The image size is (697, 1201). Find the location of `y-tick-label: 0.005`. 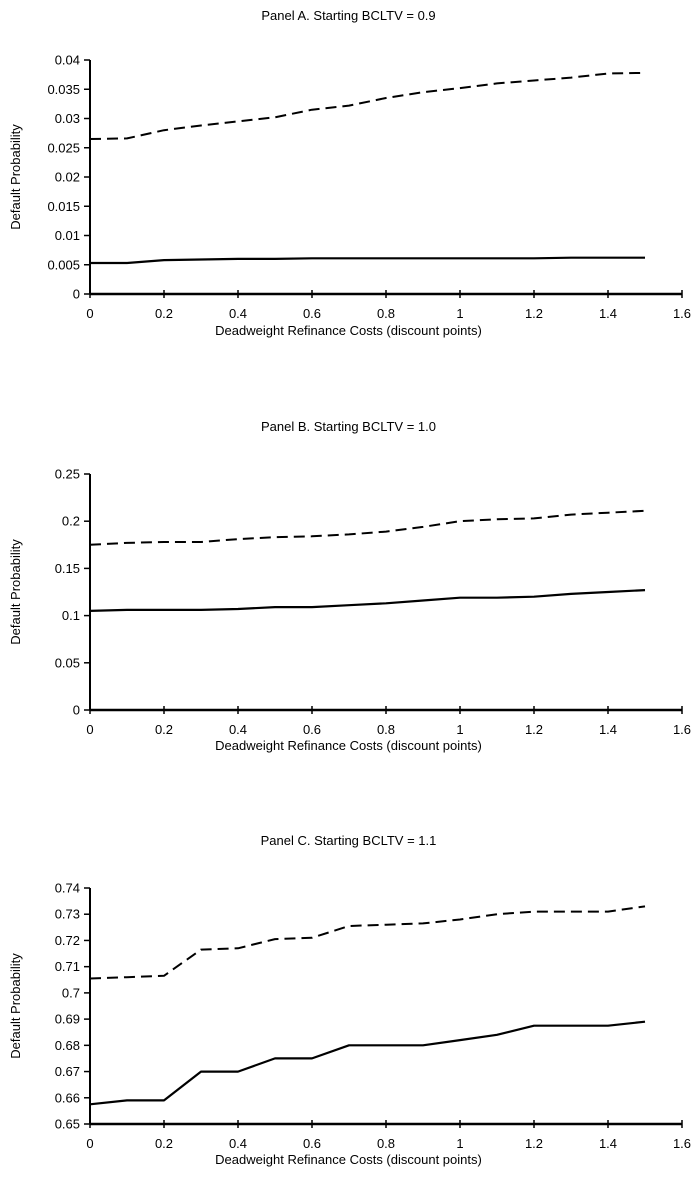

y-tick-label: 0.005 is located at coordinates (63, 264).